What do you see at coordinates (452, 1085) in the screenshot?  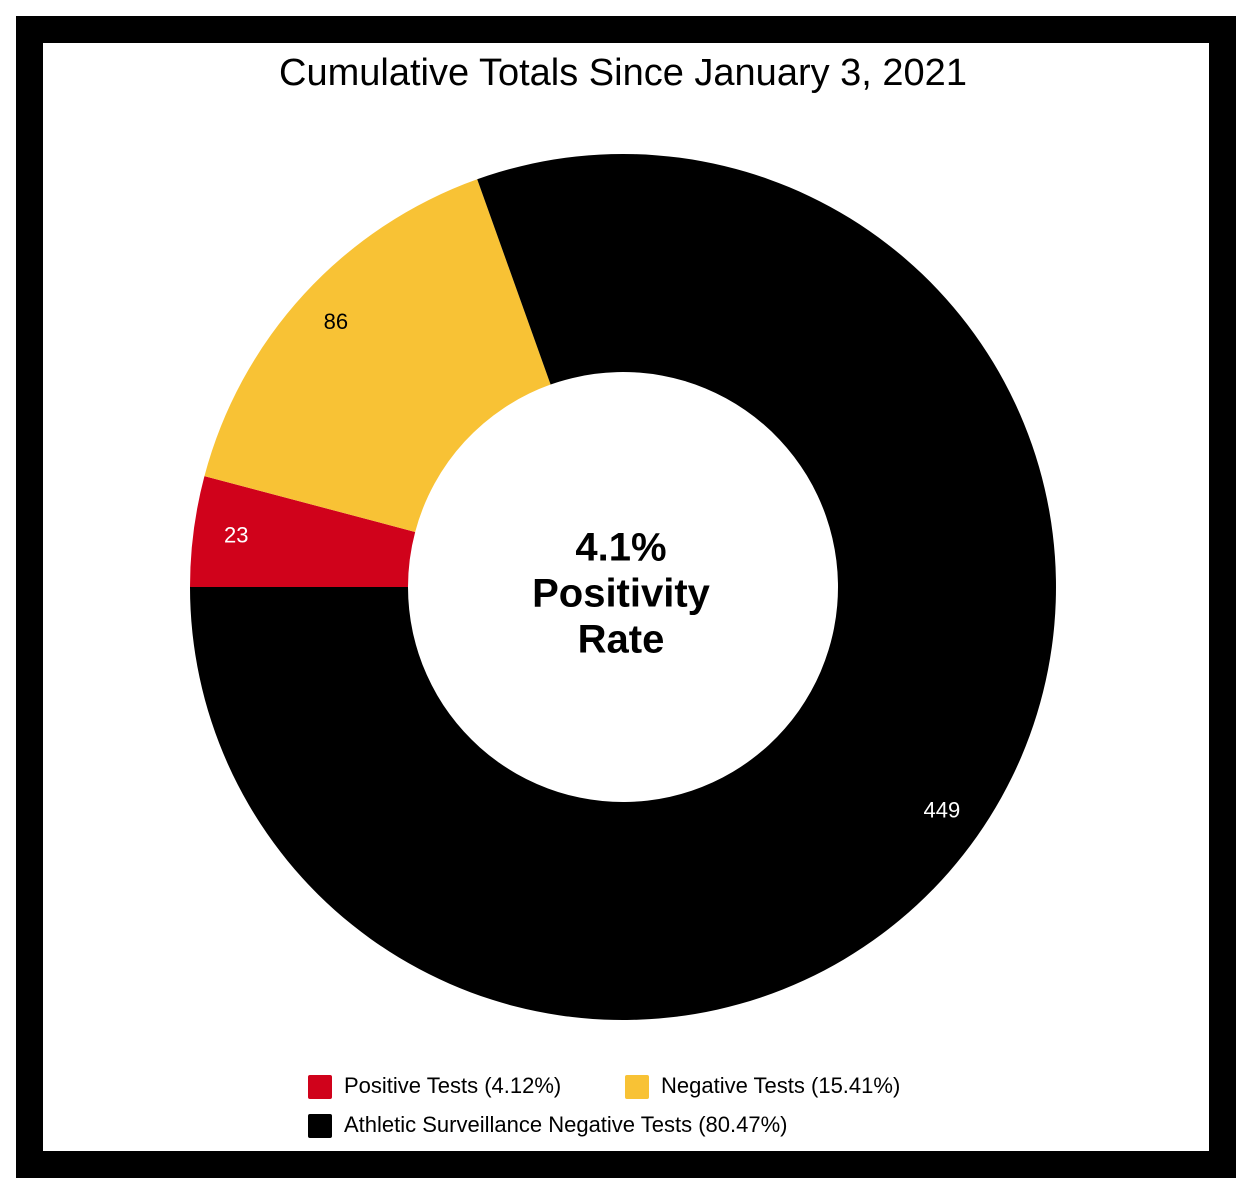 I see `legend-label: Positive Tests (4.12%)` at bounding box center [452, 1085].